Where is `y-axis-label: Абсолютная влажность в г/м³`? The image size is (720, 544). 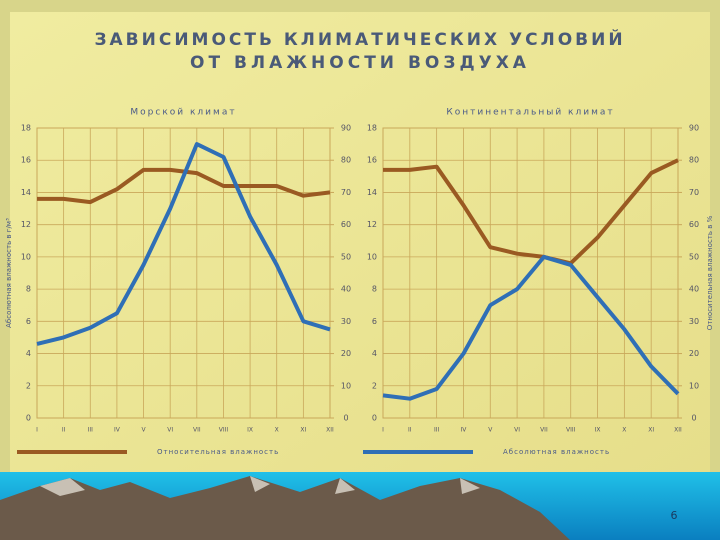 y-axis-label: Абсолютная влажность в г/м³ is located at coordinates (9, 273).